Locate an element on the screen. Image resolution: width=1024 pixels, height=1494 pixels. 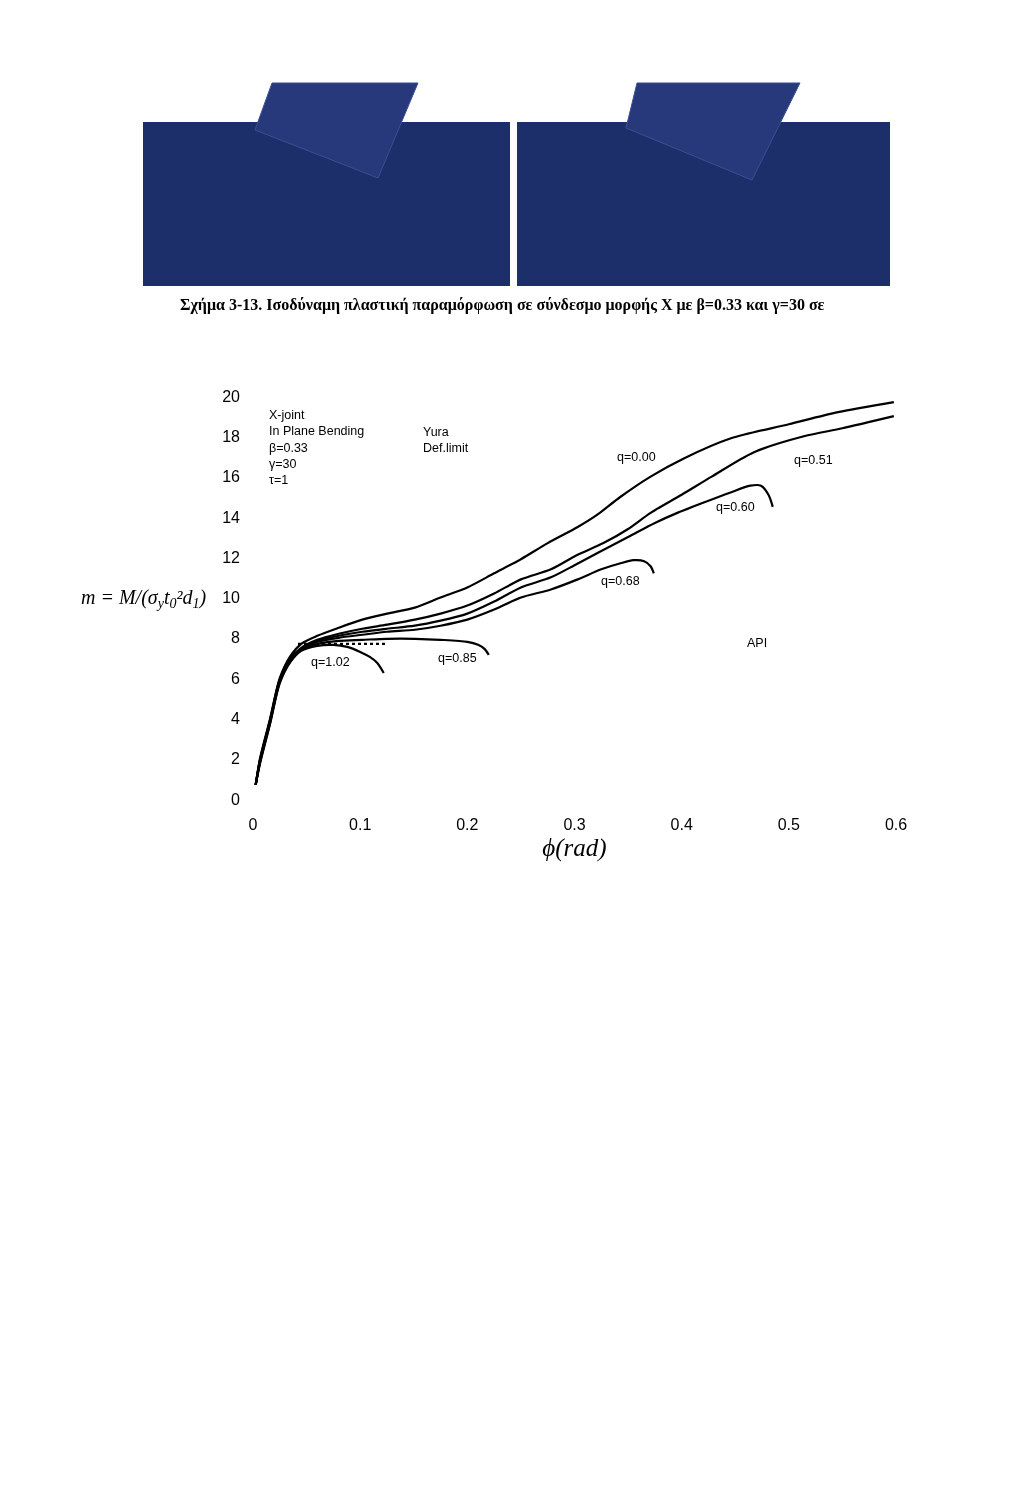
annotation: API is located at coordinates (757, 643).